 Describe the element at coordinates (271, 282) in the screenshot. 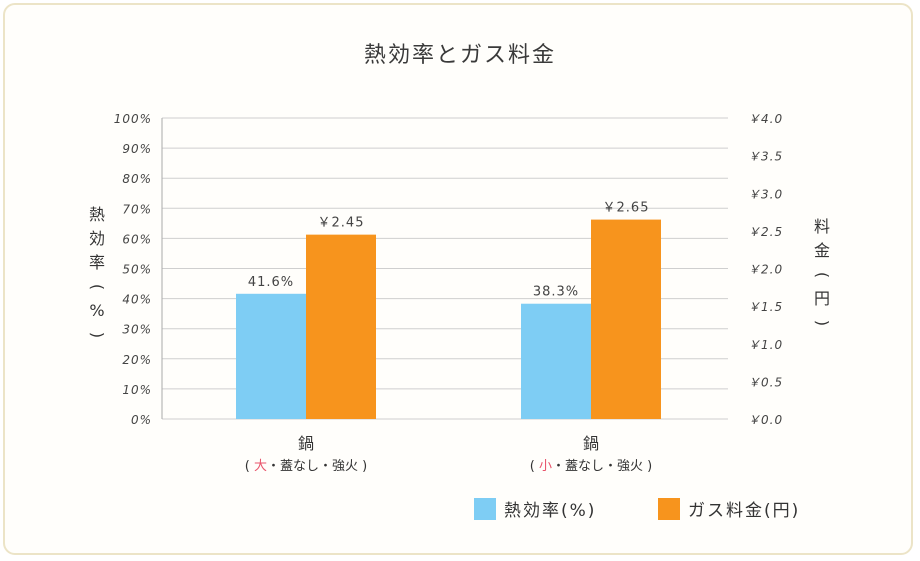

I see `bar-data-label: 41.6%` at that location.